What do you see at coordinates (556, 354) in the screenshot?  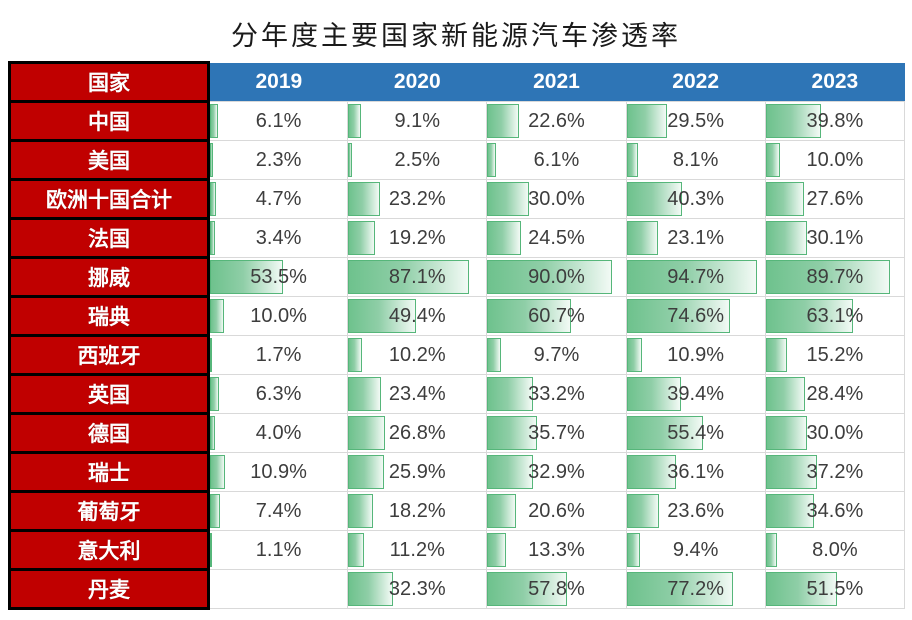 I see `value-label: 9.7%` at bounding box center [556, 354].